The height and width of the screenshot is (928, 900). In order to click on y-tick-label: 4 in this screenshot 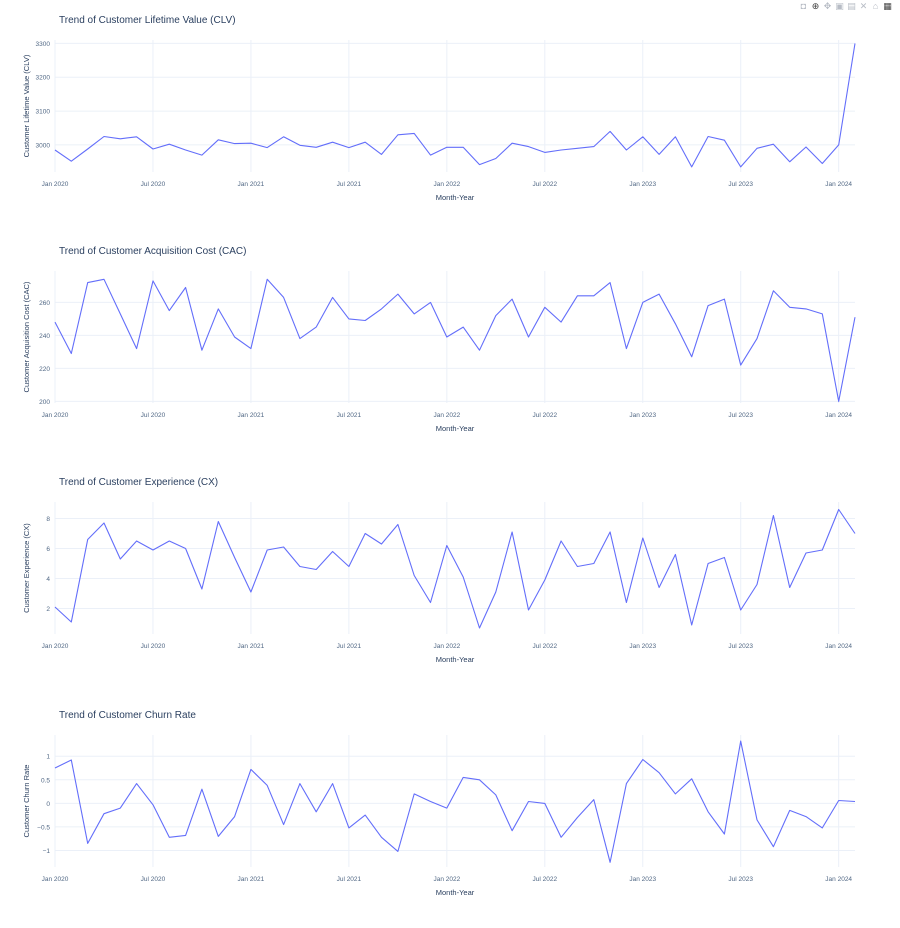, I will do `click(48, 579)`.